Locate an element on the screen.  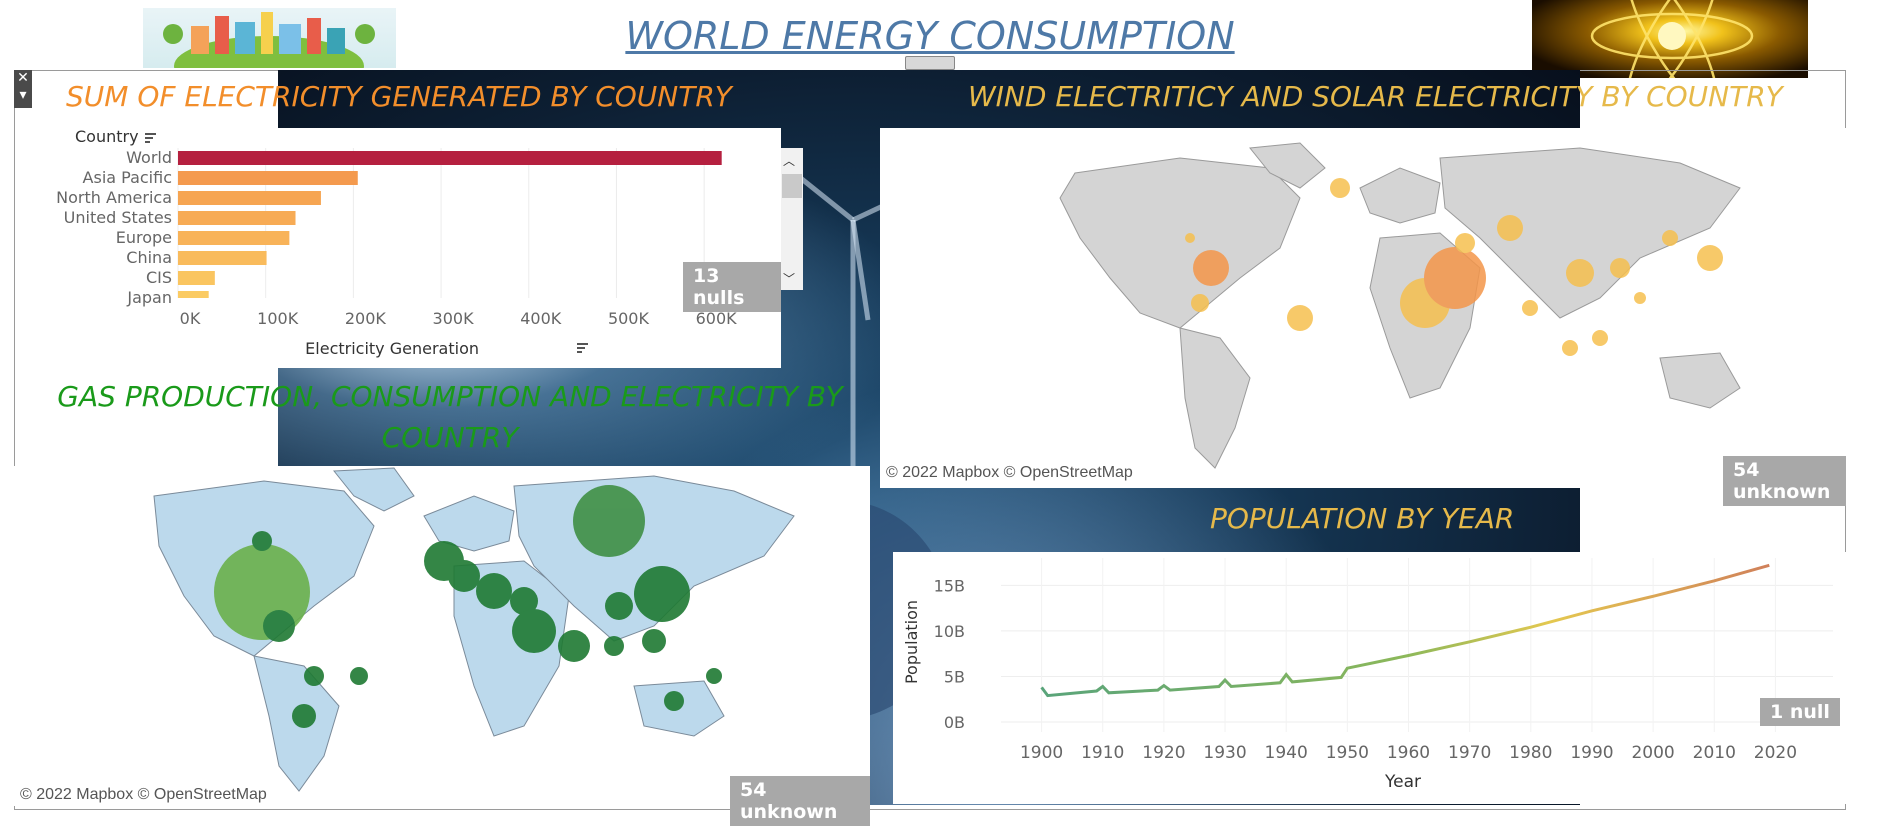
scrollbar: ︿ ﹀ is located at coordinates (792, 219).